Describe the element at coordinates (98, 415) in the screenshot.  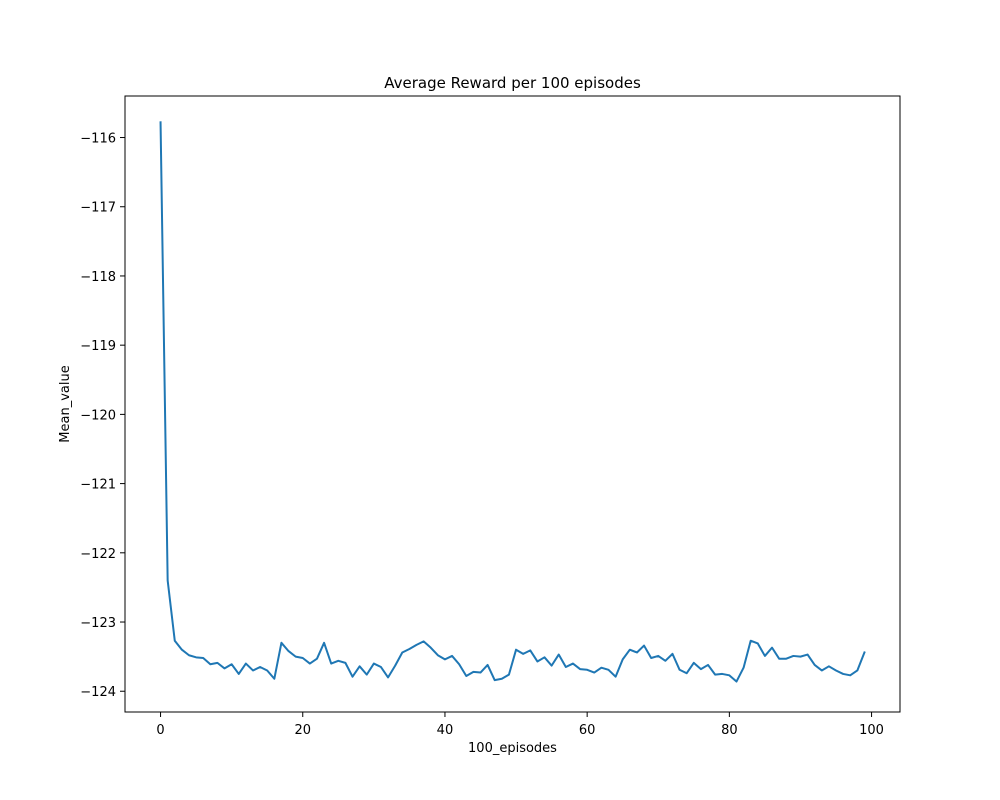
I see `y-tick-label: −120` at that location.